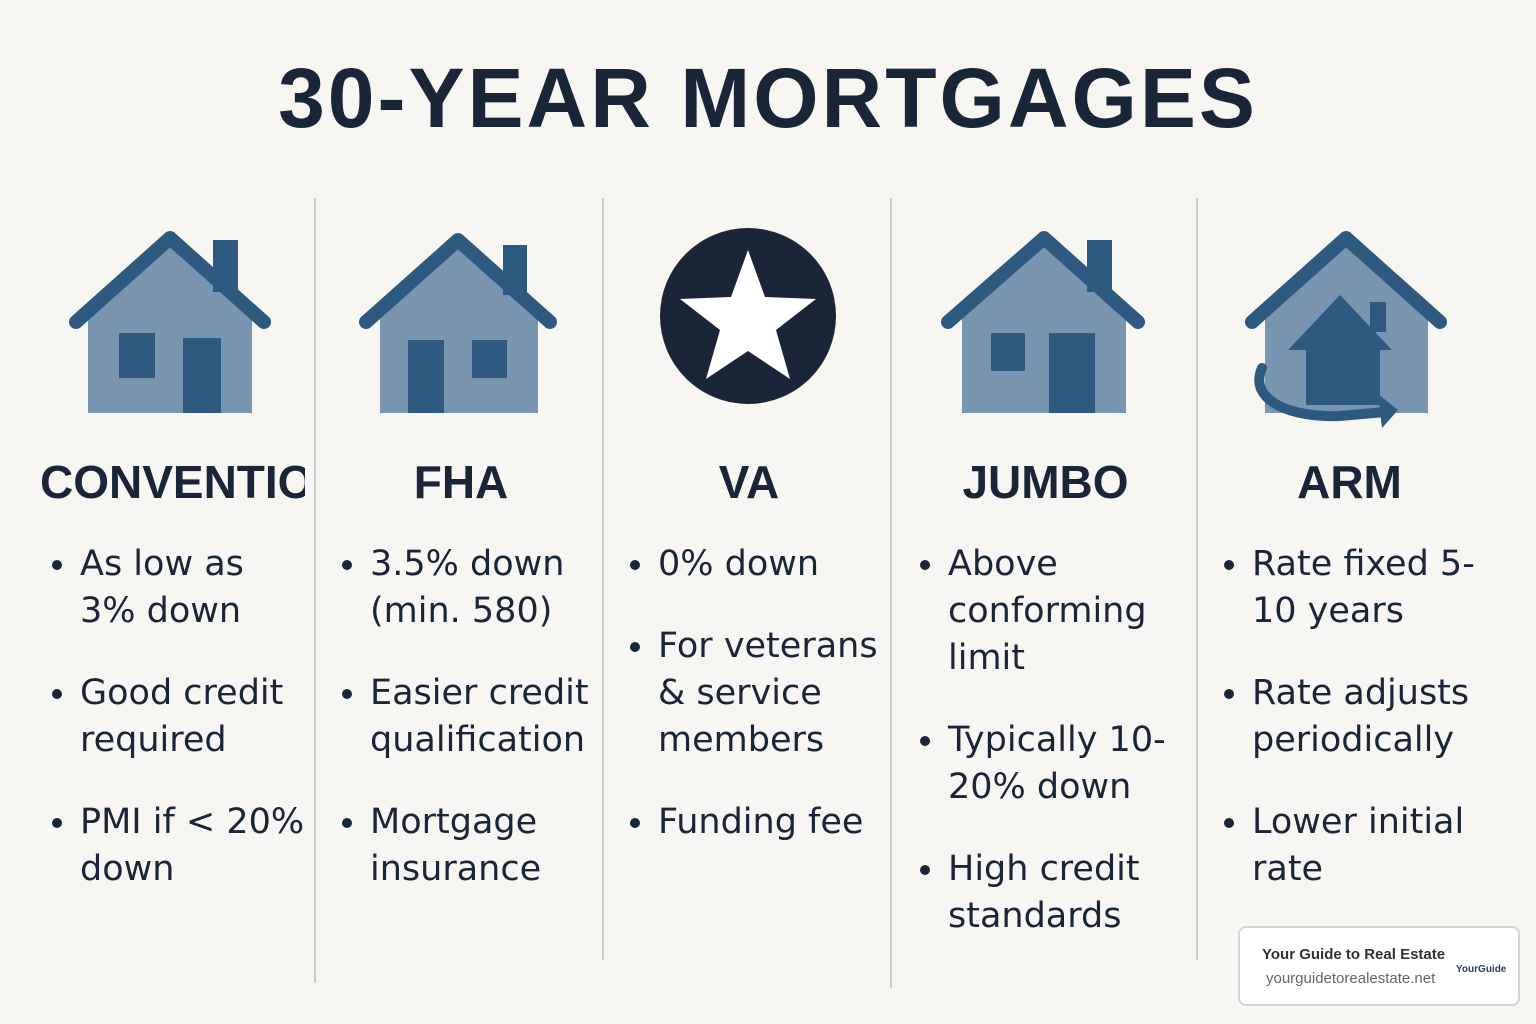  Describe the element at coordinates (1349, 482) in the screenshot. I see `column-title: ARM` at that location.